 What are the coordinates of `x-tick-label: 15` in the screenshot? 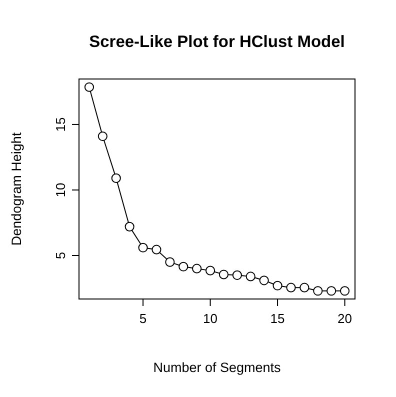 It's located at (277, 318).